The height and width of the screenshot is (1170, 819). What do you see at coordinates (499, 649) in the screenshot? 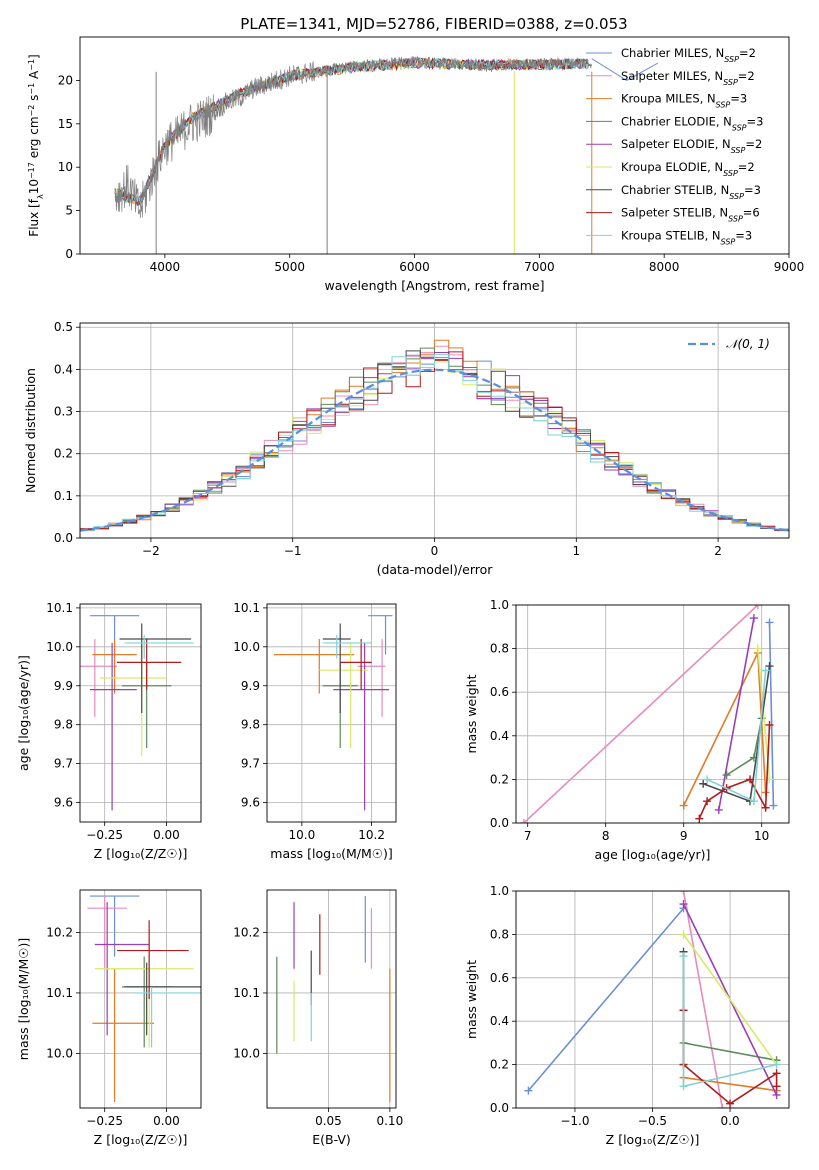
I see `weight_vs_age-ytick-label: 0.8` at bounding box center [499, 649].